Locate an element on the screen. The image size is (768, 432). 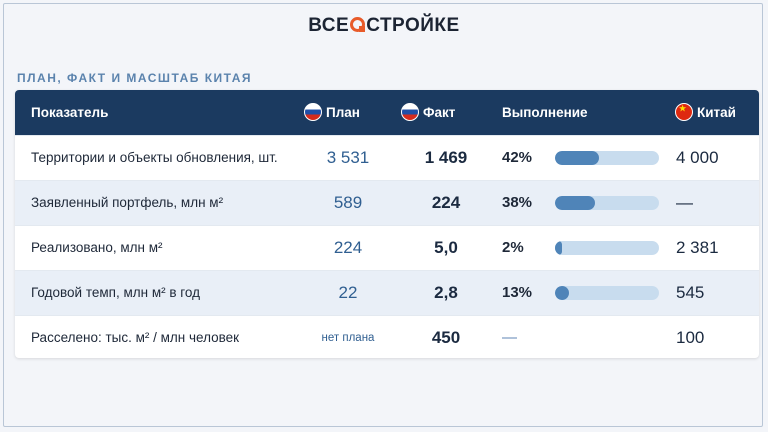
row-completion-percent: 38% is located at coordinates (517, 202).